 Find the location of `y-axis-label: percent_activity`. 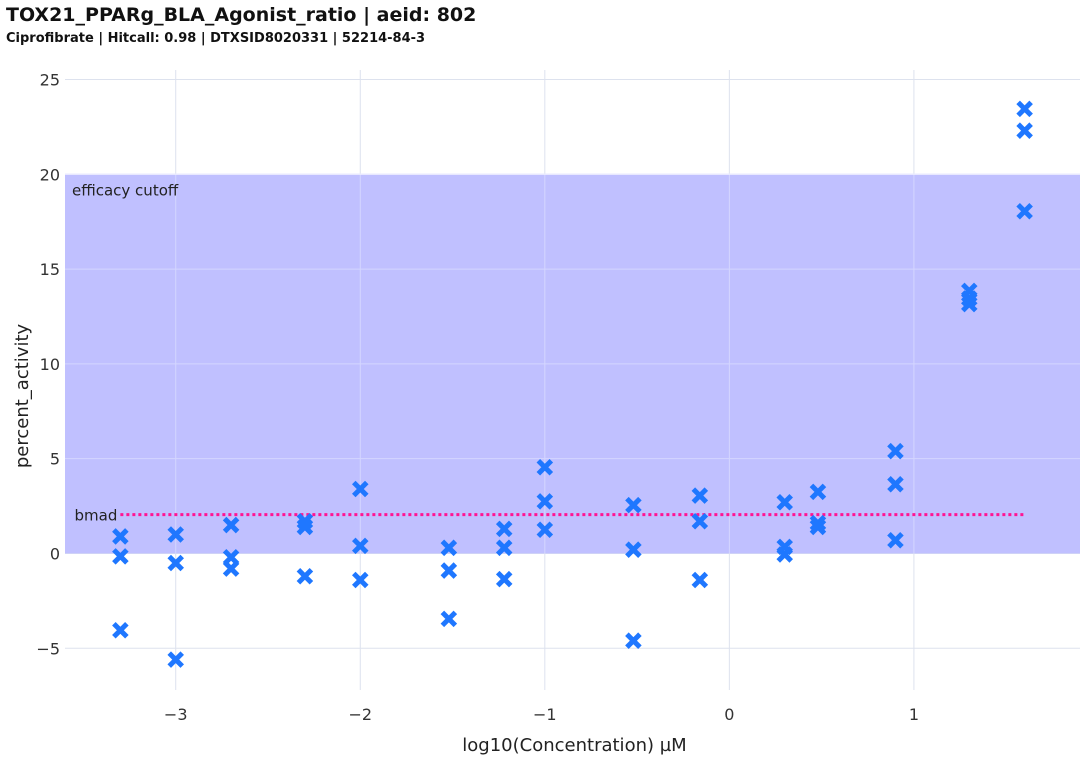

y-axis-label: percent_activity is located at coordinates (22, 396).